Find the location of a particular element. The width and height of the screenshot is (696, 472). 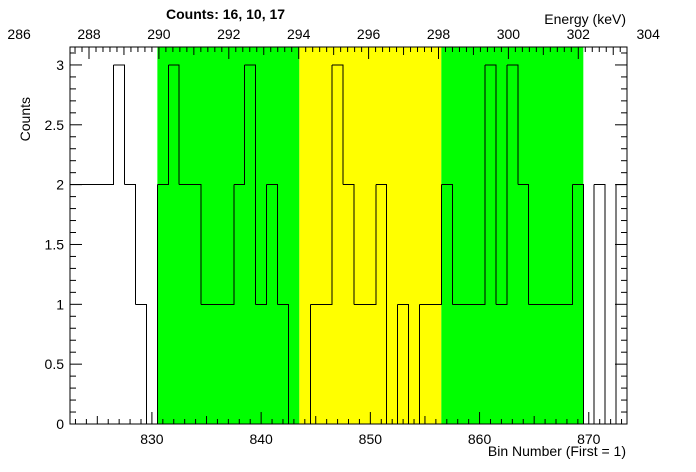

energy-tick-label: 302 is located at coordinates (579, 34).